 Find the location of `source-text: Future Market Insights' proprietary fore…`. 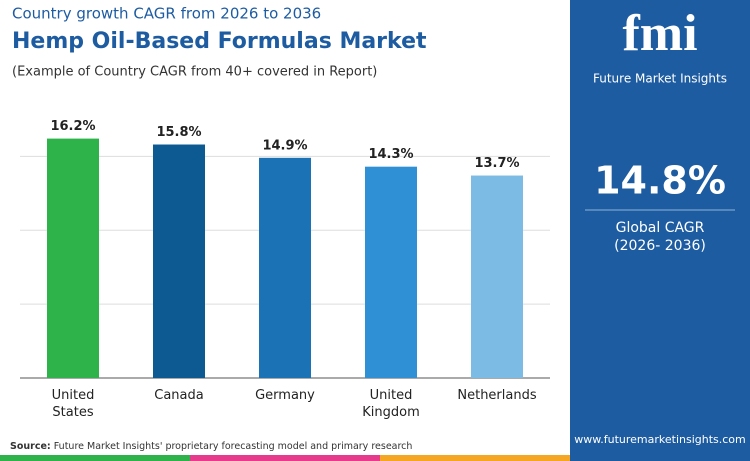

source-text: Future Market Insights' proprietary fore… is located at coordinates (233, 446).